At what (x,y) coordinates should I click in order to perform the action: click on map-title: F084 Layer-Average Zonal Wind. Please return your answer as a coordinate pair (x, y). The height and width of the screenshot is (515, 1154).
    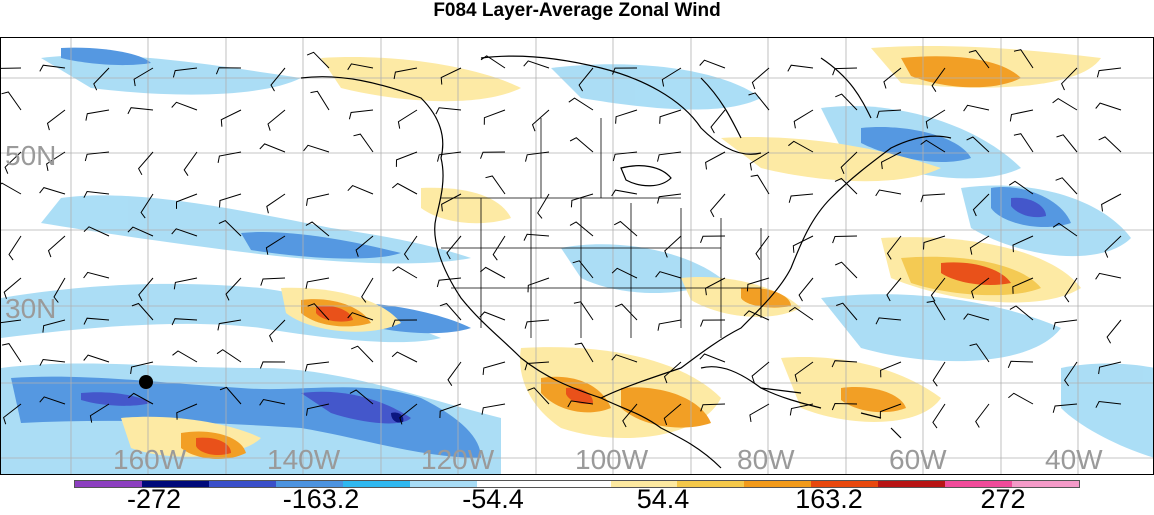
    Looking at the image, I should click on (577, 10).